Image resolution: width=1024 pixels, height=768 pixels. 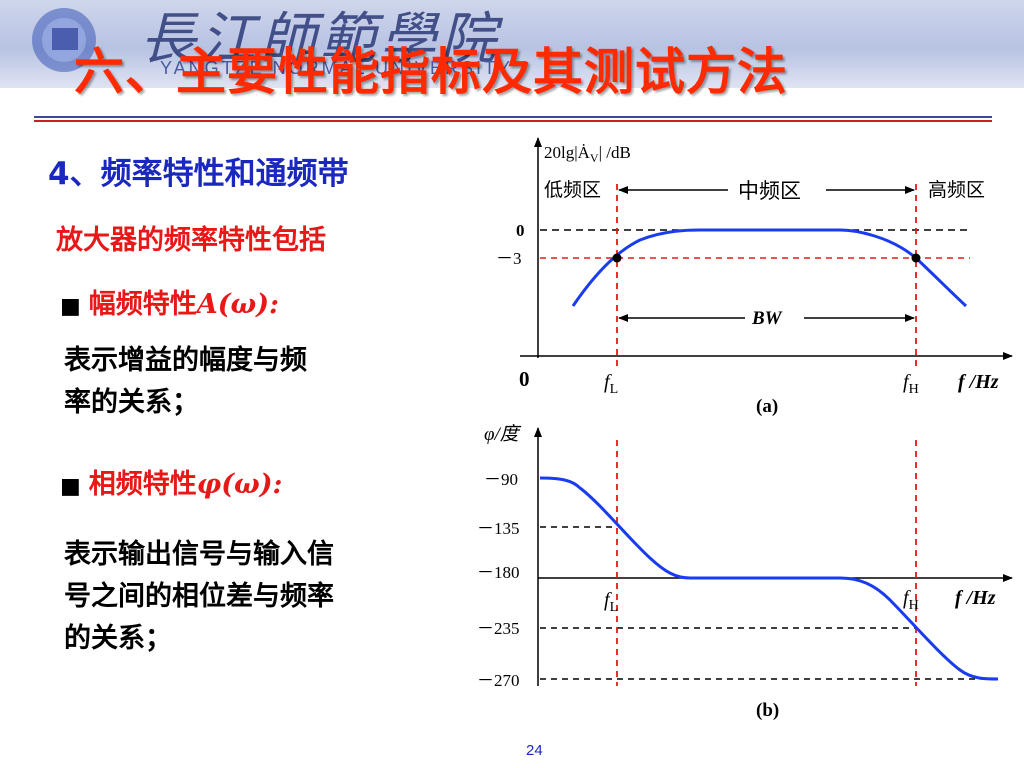 I want to click on figure-a-tick-0: 0, so click(x=520, y=230).